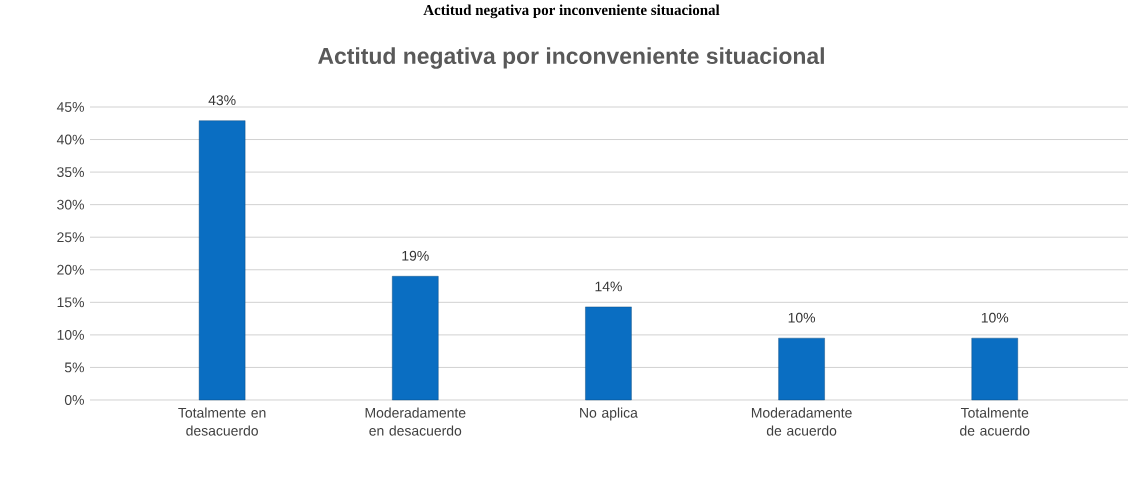 The image size is (1143, 483). What do you see at coordinates (70, 139) in the screenshot?
I see `y-tick-label: 40%` at bounding box center [70, 139].